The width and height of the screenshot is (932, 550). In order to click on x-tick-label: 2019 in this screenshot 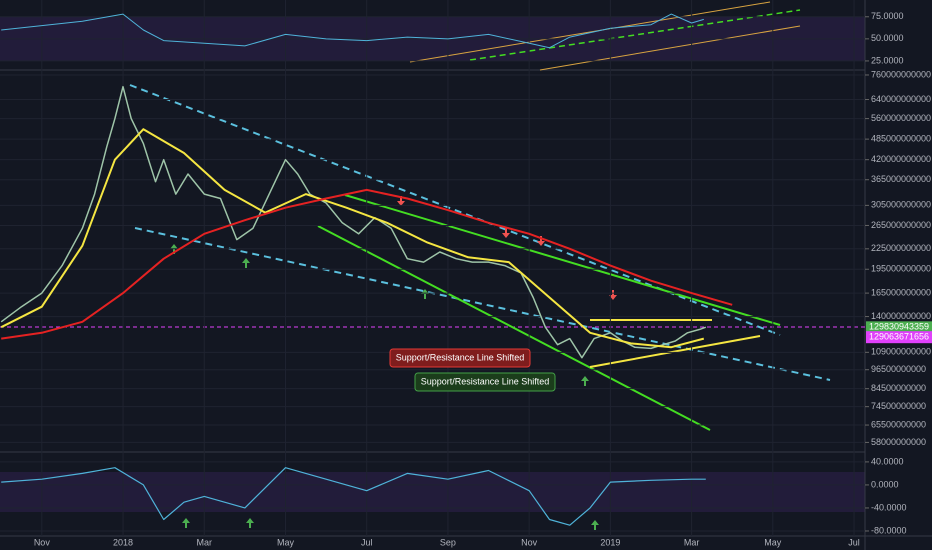, I will do `click(610, 542)`.